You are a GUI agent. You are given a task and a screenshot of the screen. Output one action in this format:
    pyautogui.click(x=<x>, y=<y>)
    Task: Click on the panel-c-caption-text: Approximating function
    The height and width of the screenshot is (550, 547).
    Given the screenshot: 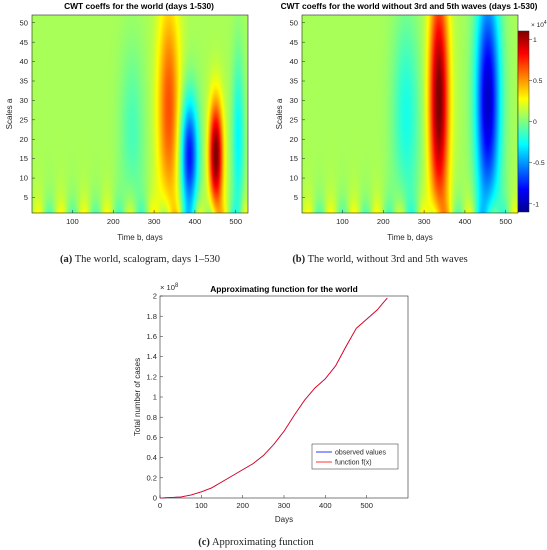 What is the action you would take?
    pyautogui.click(x=262, y=542)
    